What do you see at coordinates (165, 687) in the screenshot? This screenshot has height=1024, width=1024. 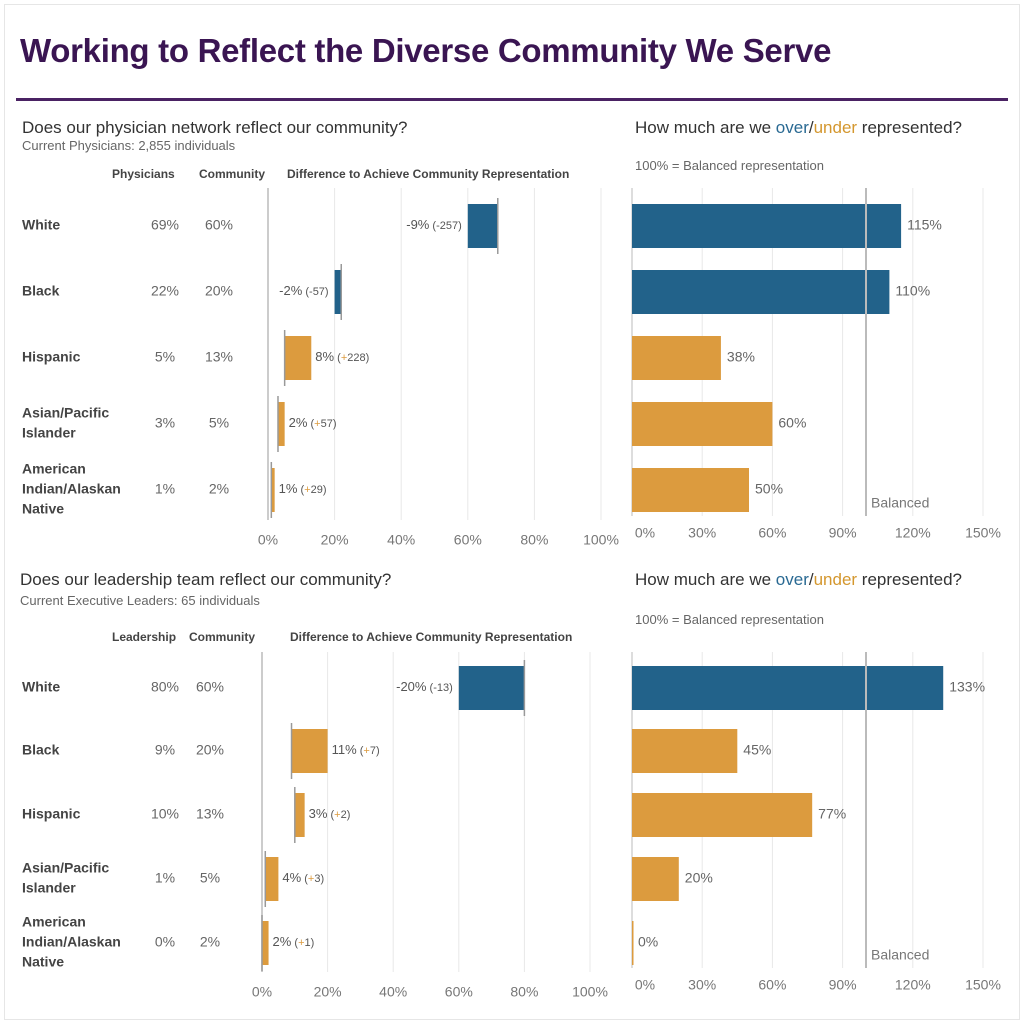 I see `group-pct: 80%` at bounding box center [165, 687].